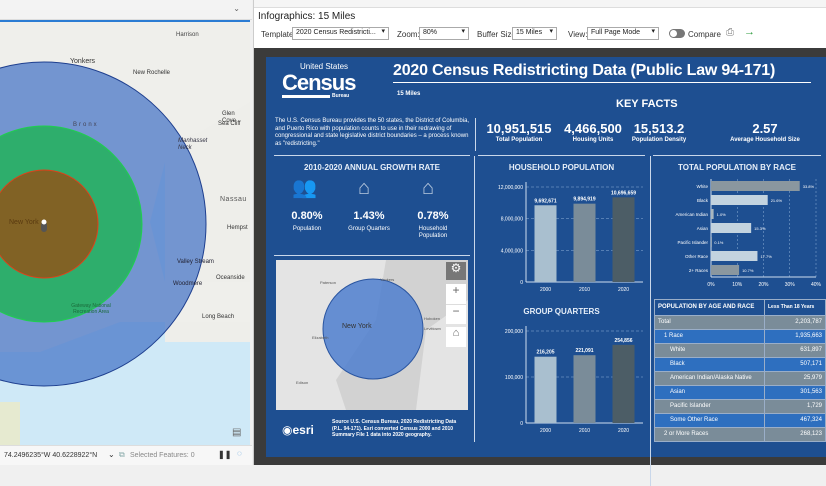 The width and height of the screenshot is (826, 486). What do you see at coordinates (408, 34) in the screenshot?
I see `zoom-label: Zoom:` at bounding box center [408, 34].